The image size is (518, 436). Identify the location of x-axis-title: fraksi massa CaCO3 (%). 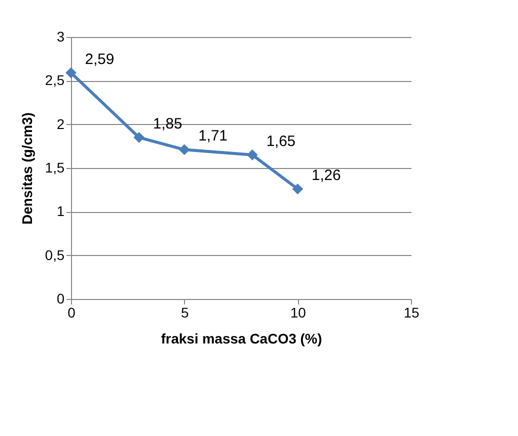
(241, 338).